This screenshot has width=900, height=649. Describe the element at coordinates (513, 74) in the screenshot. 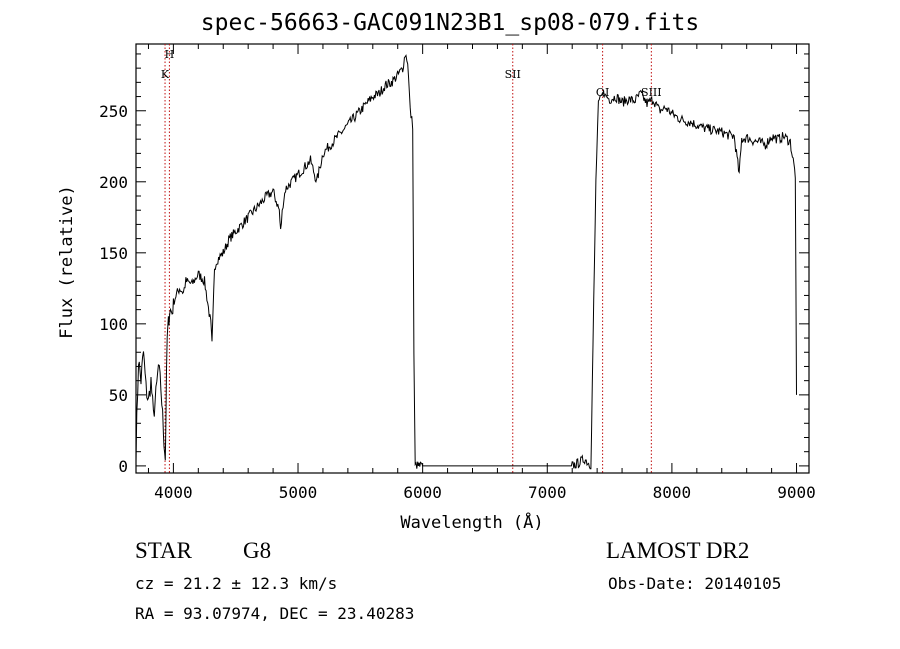

I see `feature-label: SII` at that location.